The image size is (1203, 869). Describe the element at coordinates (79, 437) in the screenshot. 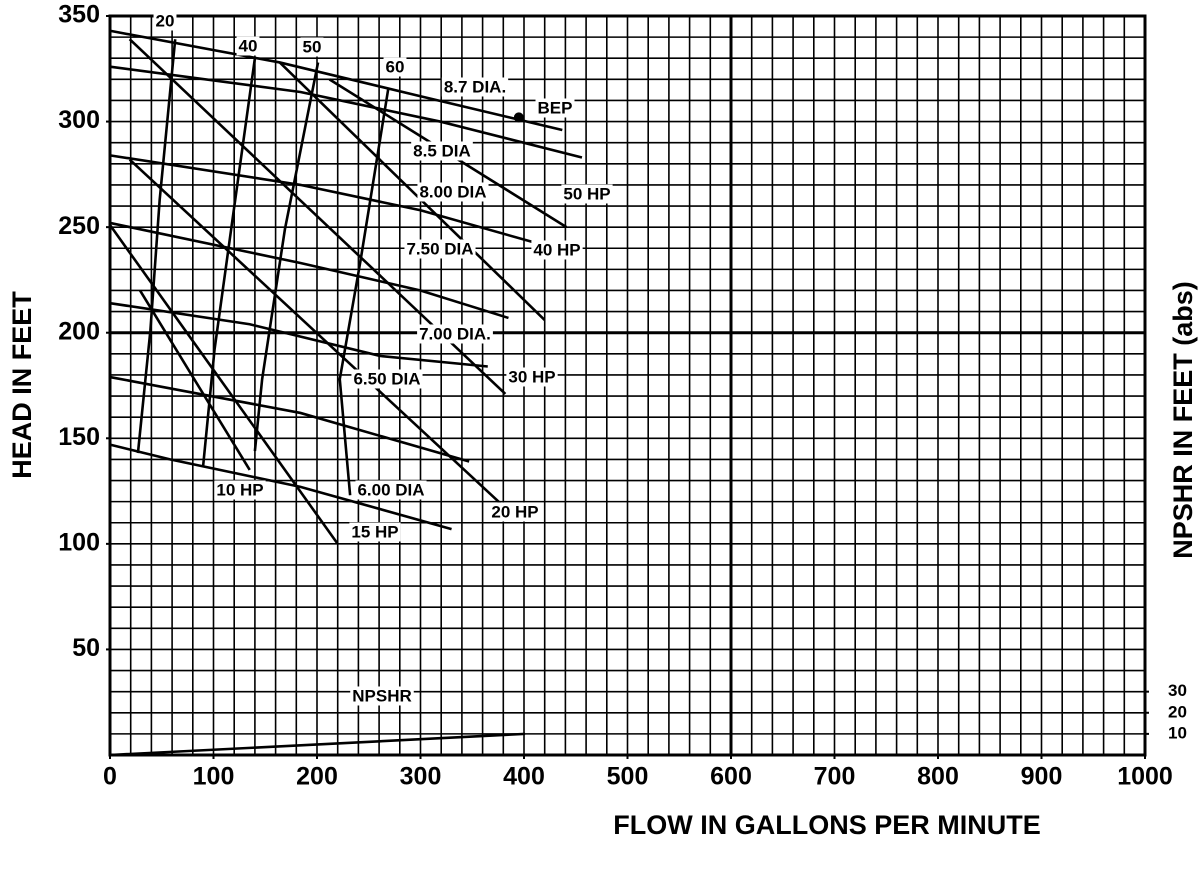

I see `y-tick-label: 150` at that location.